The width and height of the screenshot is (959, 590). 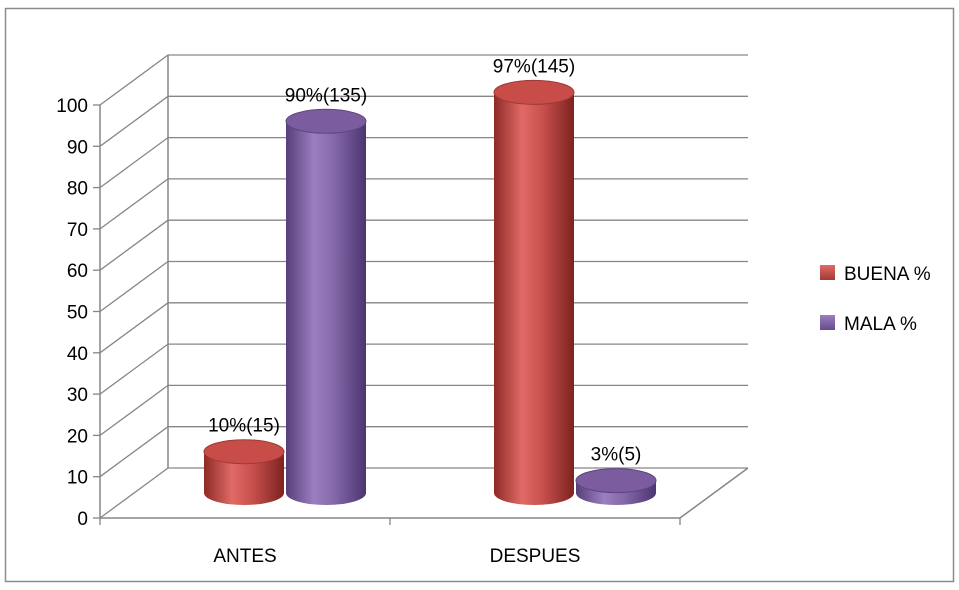 I want to click on data-label: 90%(135), so click(x=326, y=95).